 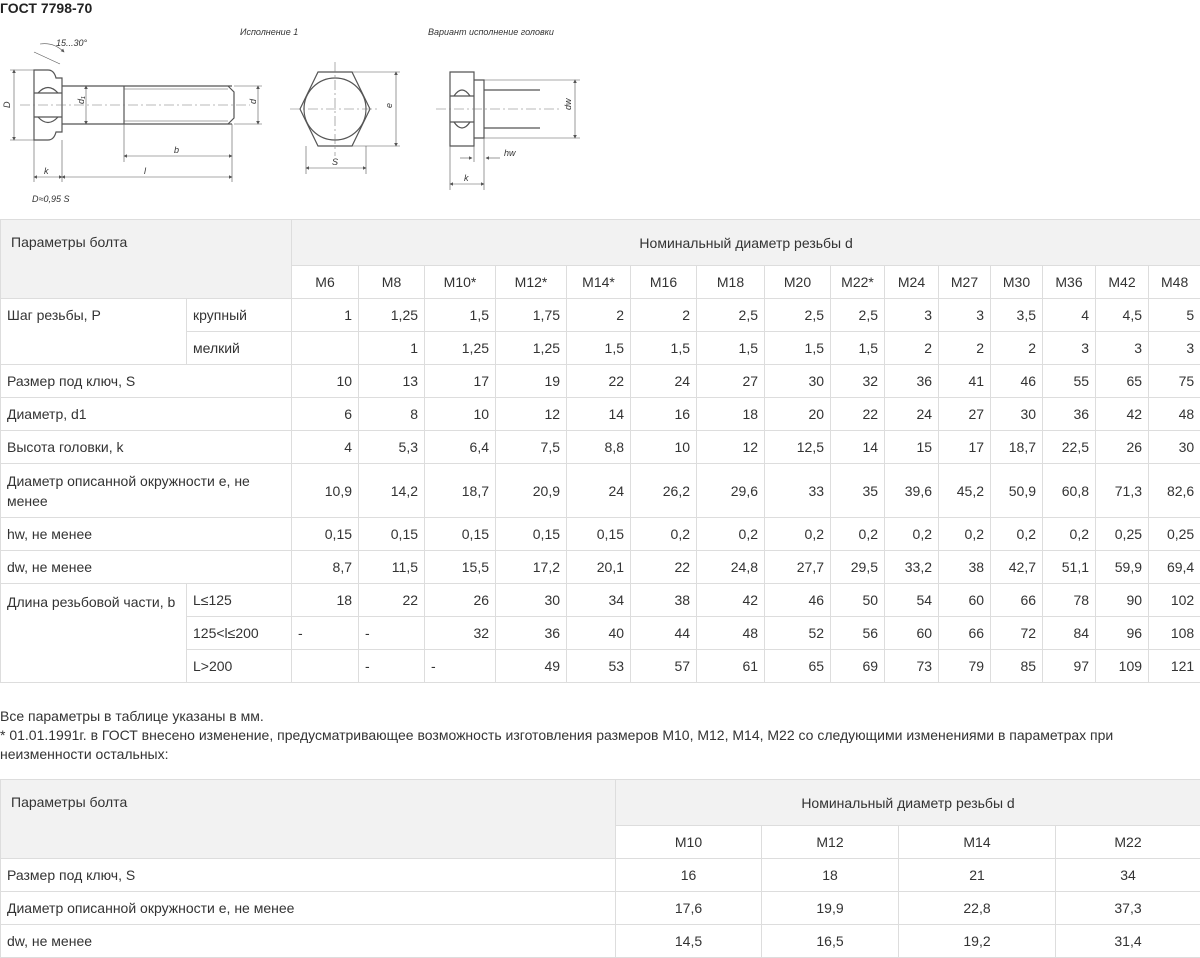 What do you see at coordinates (1127, 875) in the screenshot?
I see `table-cell: 34` at bounding box center [1127, 875].